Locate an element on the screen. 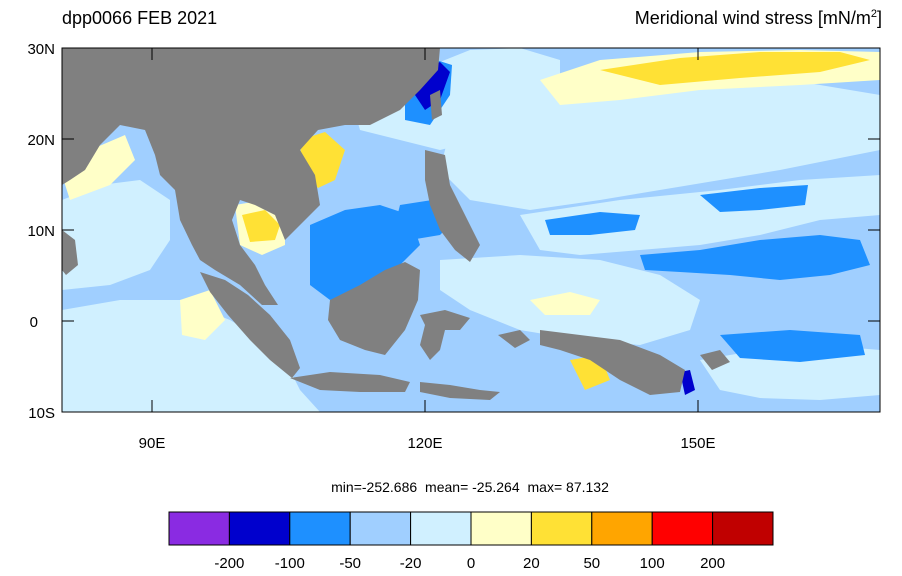  lon-label-120e: 120E is located at coordinates (424, 443).